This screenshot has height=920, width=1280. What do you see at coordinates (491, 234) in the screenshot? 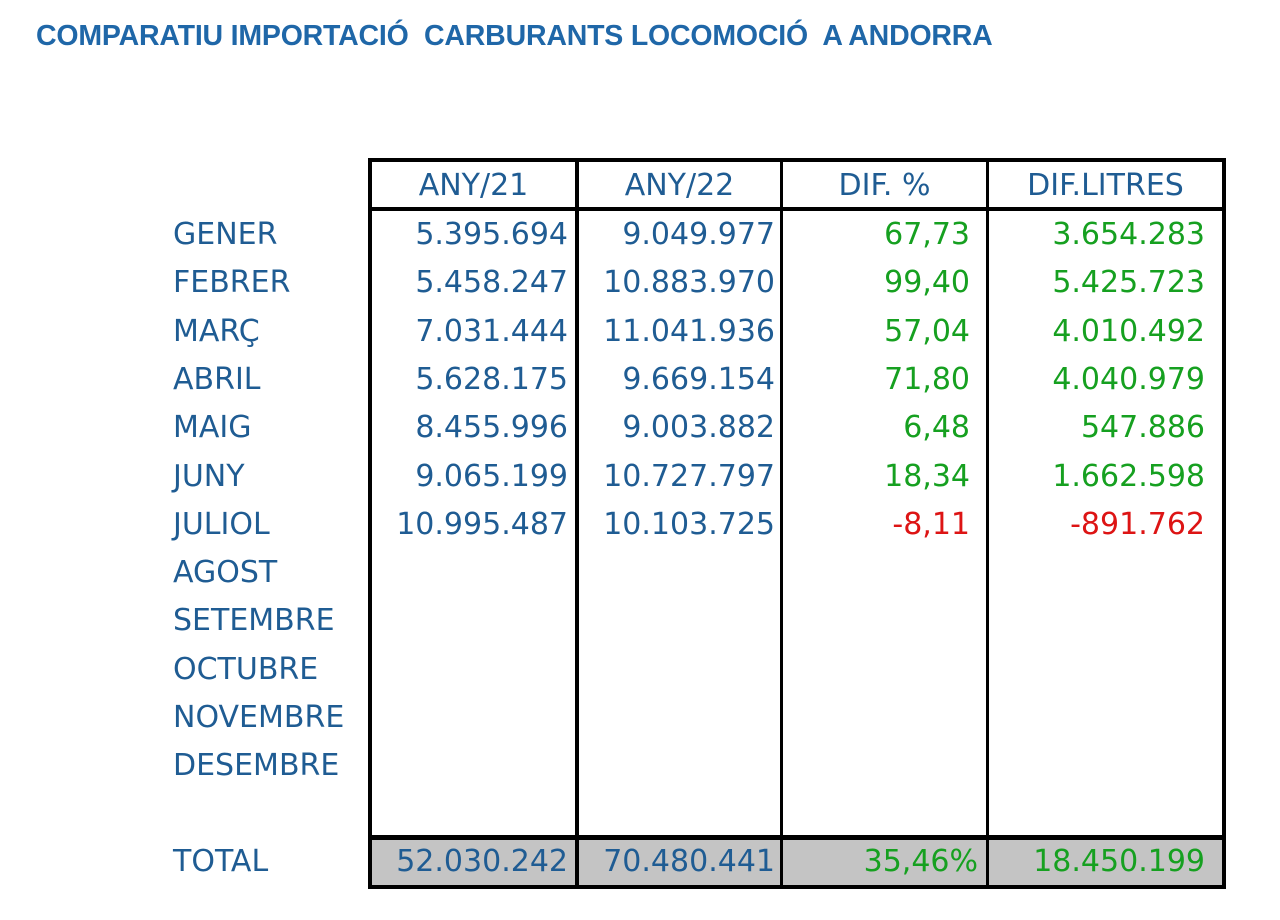
I see `cell-any21: 5.395.694` at bounding box center [491, 234].